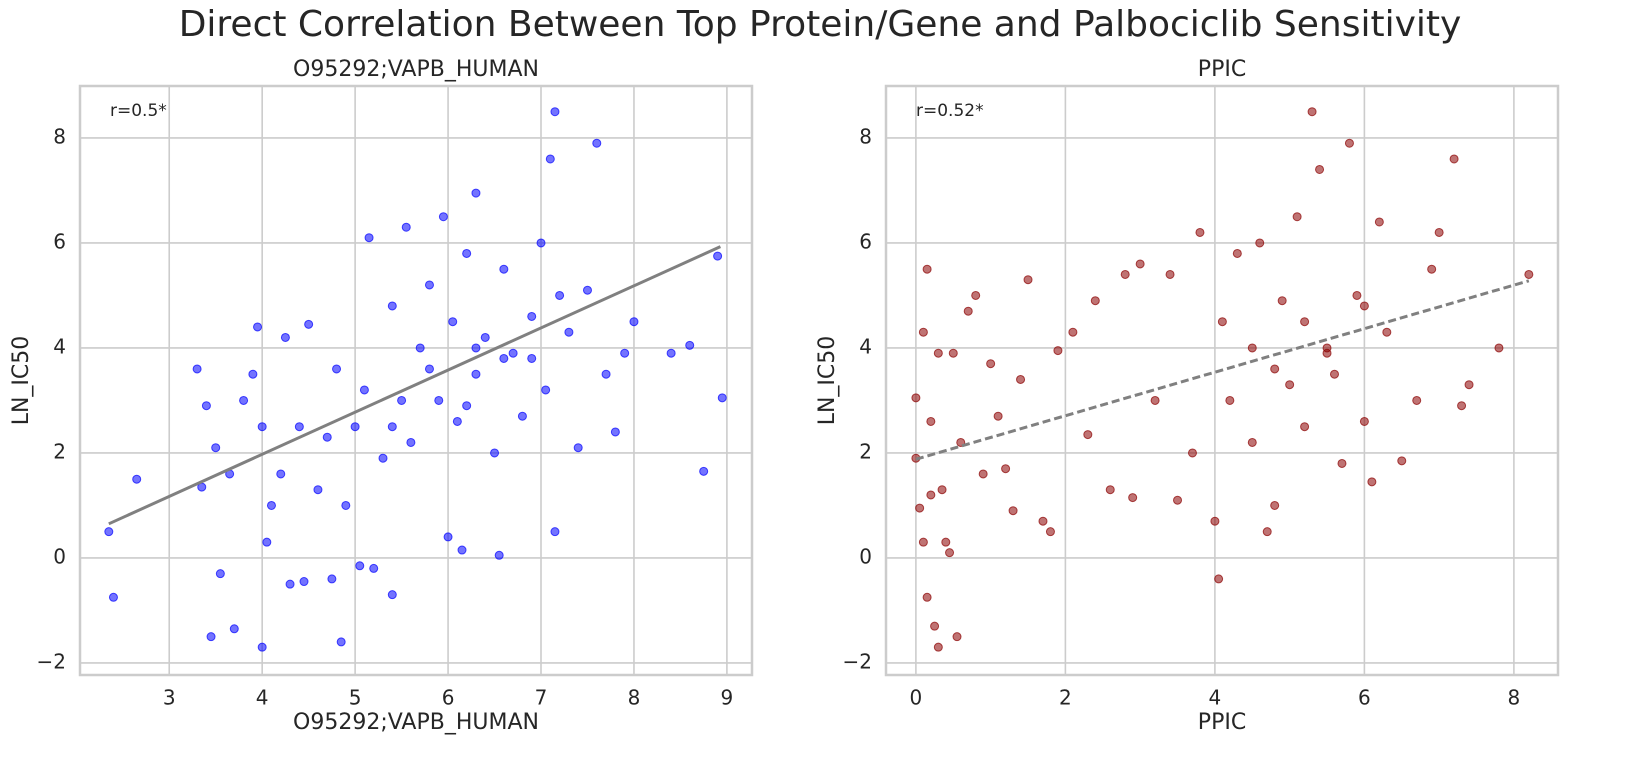 The image size is (1641, 781). I want to click on x-tick-label: 8, so click(634, 698).